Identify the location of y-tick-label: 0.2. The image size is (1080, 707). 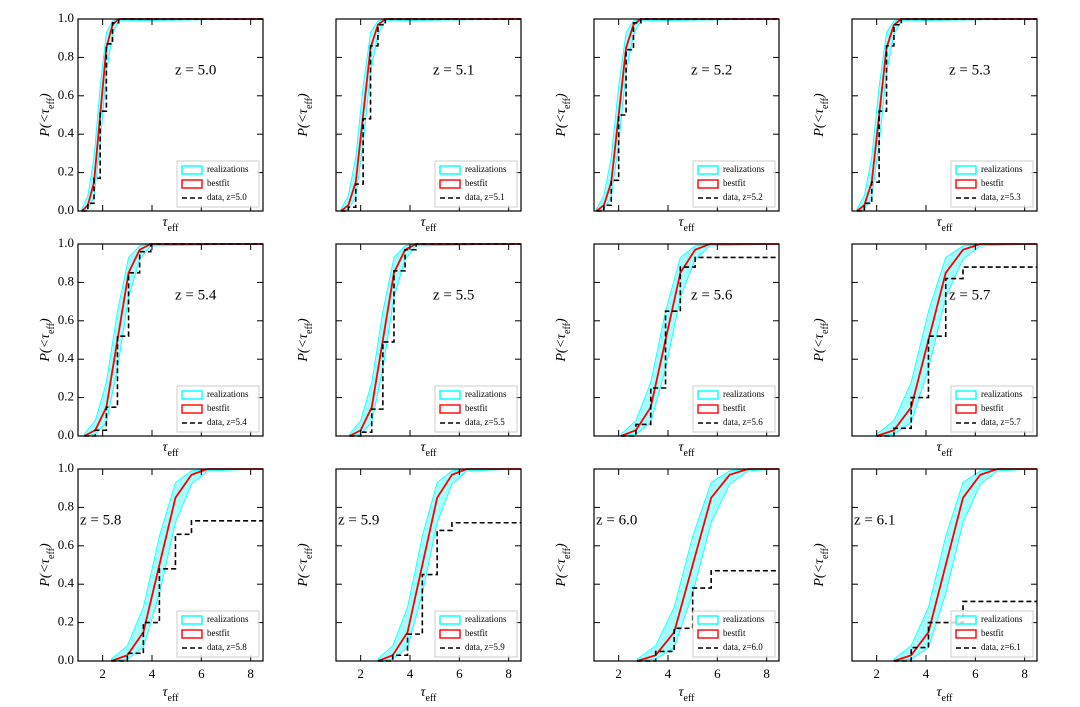
(66, 396).